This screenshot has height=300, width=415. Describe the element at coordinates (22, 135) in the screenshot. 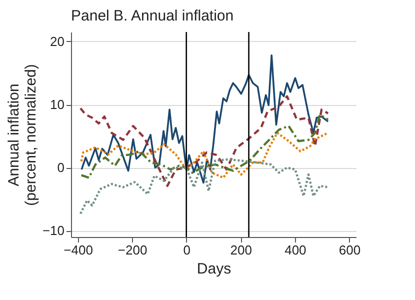

I see `y-axis-title: Annual inflation (percent, normalized)` at that location.